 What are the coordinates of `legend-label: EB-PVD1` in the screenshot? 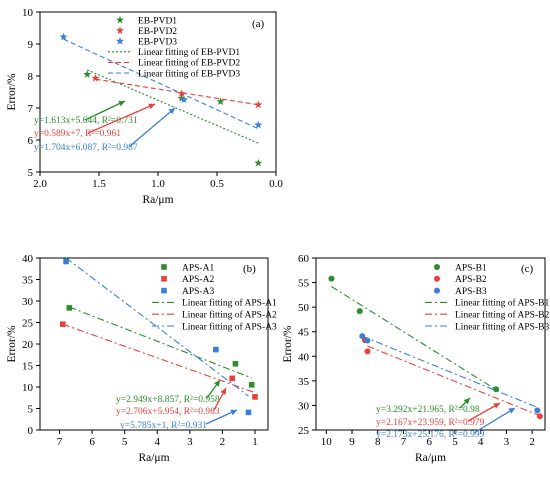 It's located at (157, 21).